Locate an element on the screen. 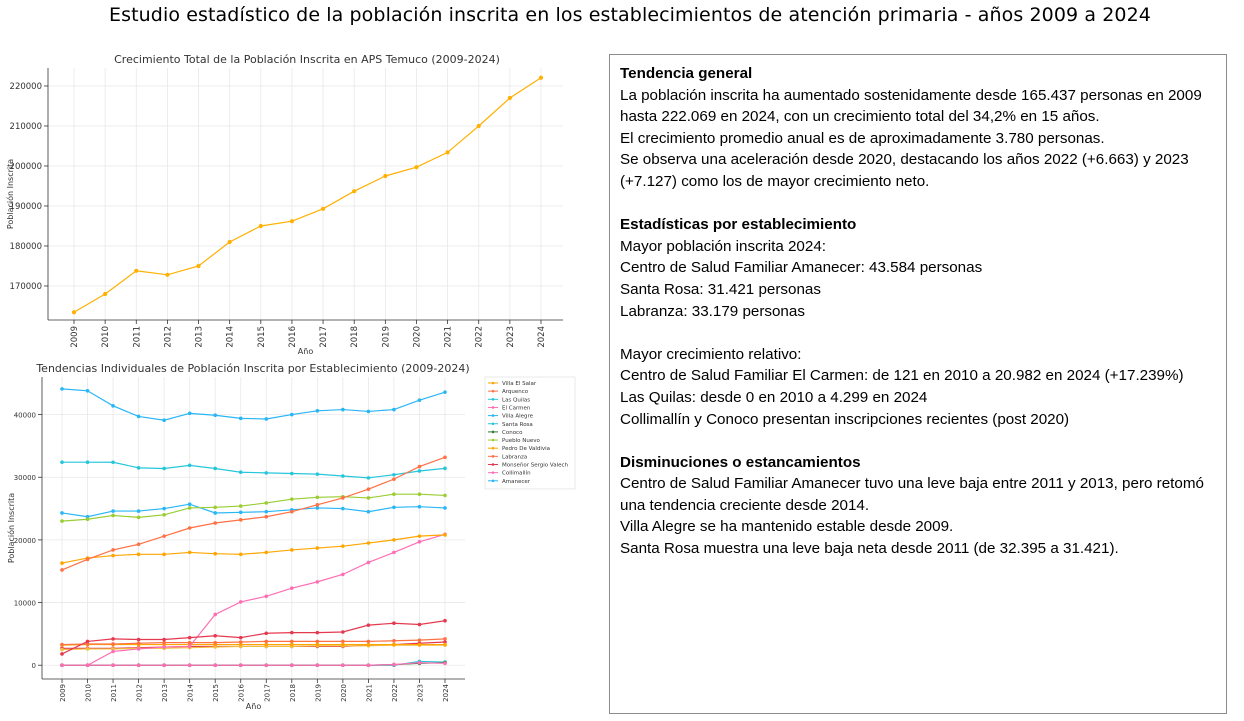 This screenshot has width=1244, height=721. x-tick-label: 2023 is located at coordinates (420, 693).